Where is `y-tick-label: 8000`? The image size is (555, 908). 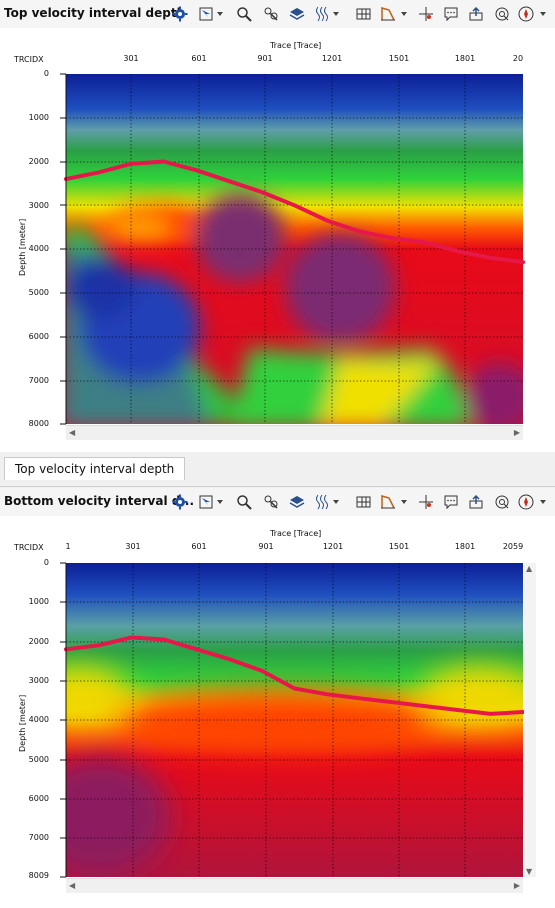
y-tick-label: 8000 is located at coordinates (38, 423).